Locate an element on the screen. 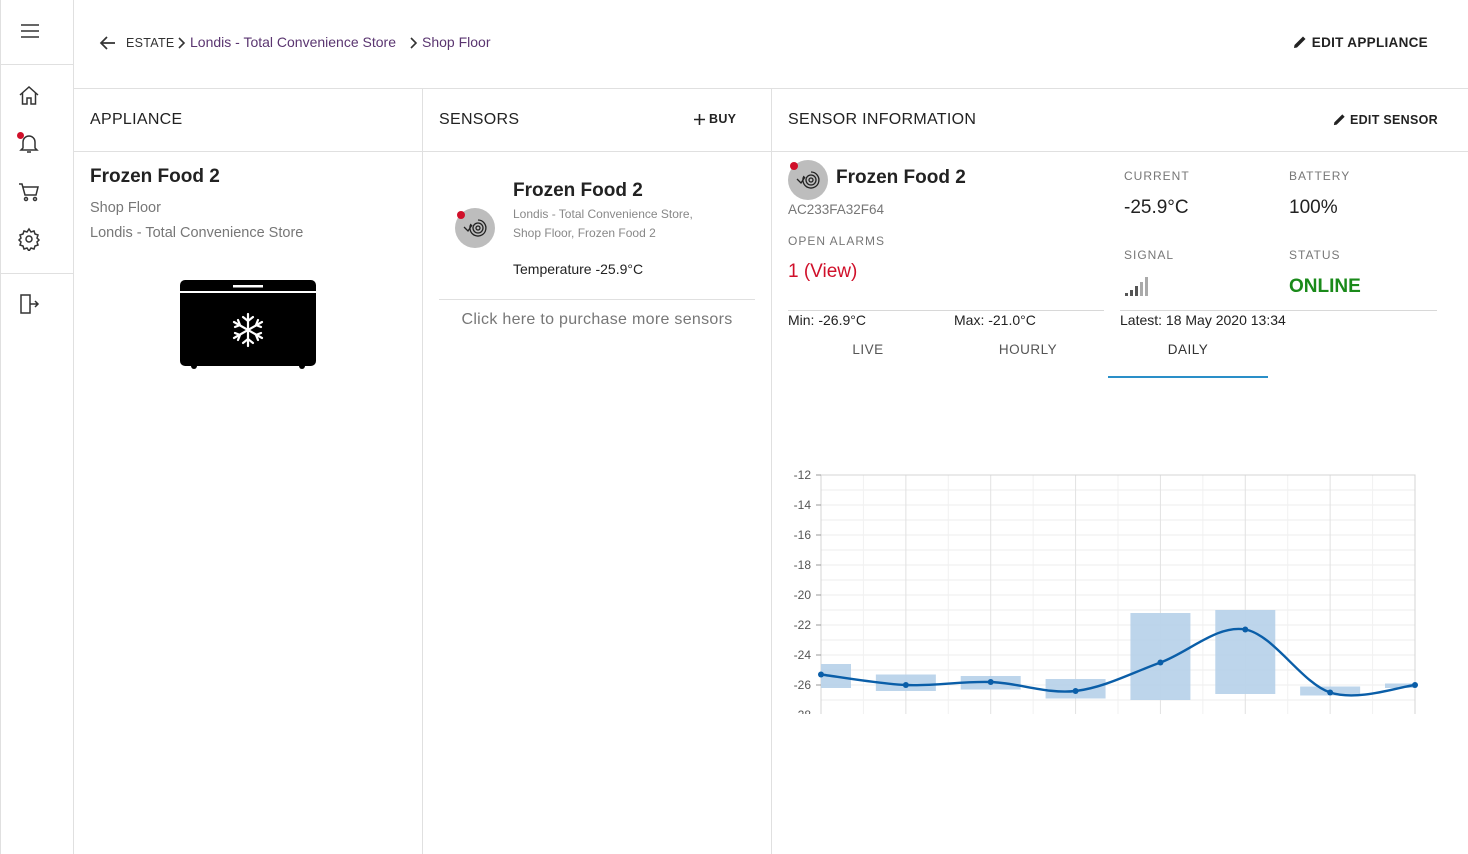 Image resolution: width=1468 pixels, height=854 pixels. plus-icon is located at coordinates (699, 119).